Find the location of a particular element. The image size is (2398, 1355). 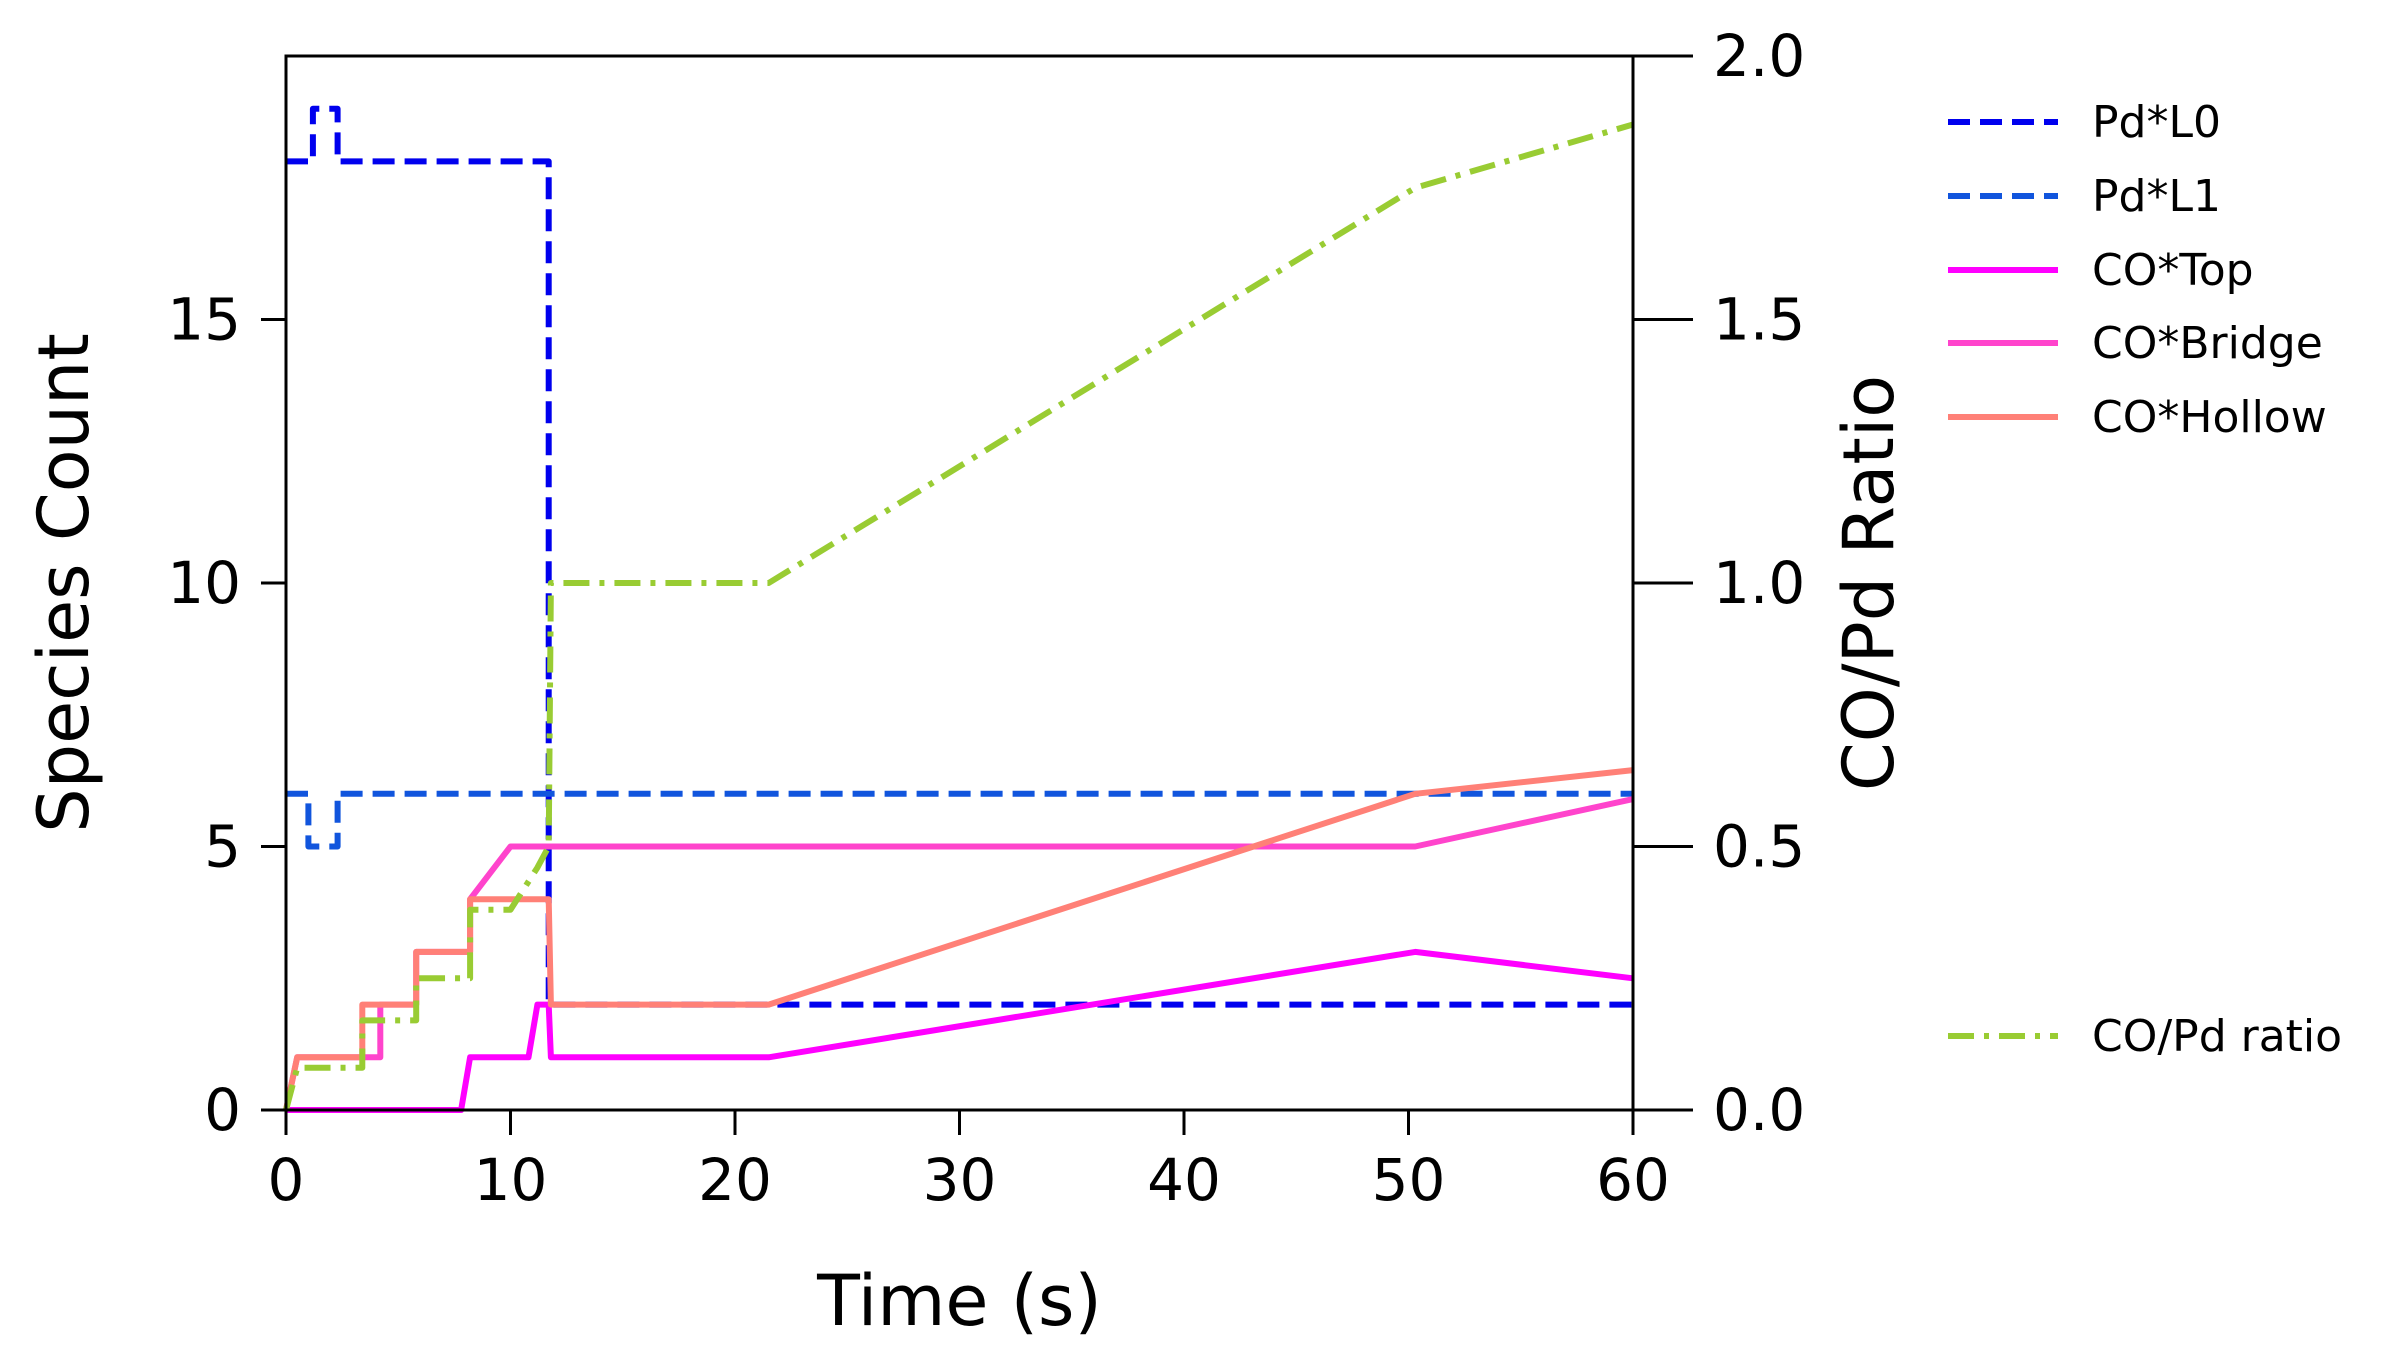

x-axis-ticks: 0 10 20 30 40 50 60 is located at coordinates (969, 1162).